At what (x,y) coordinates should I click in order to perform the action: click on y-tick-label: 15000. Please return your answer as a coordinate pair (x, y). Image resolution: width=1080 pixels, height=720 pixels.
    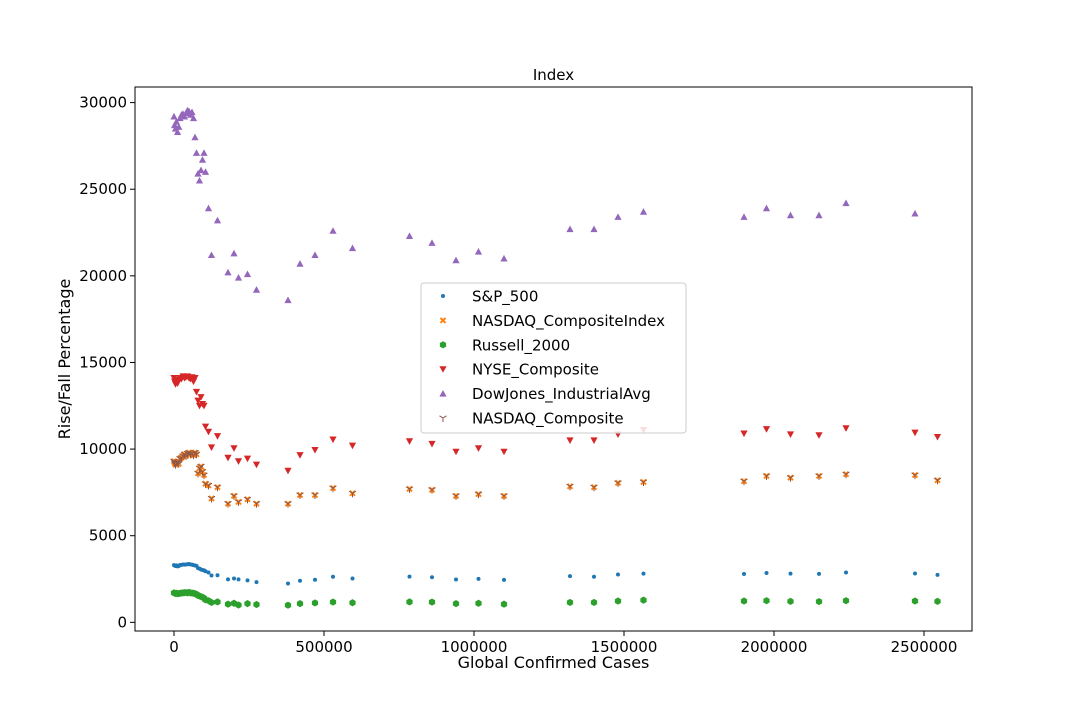
    Looking at the image, I should click on (103, 362).